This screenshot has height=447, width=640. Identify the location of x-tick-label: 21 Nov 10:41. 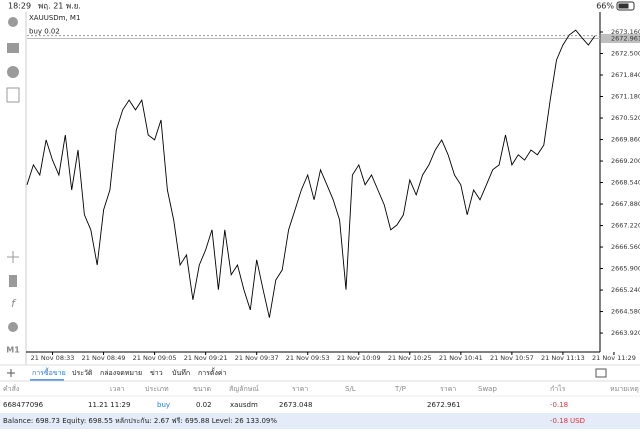
(461, 358).